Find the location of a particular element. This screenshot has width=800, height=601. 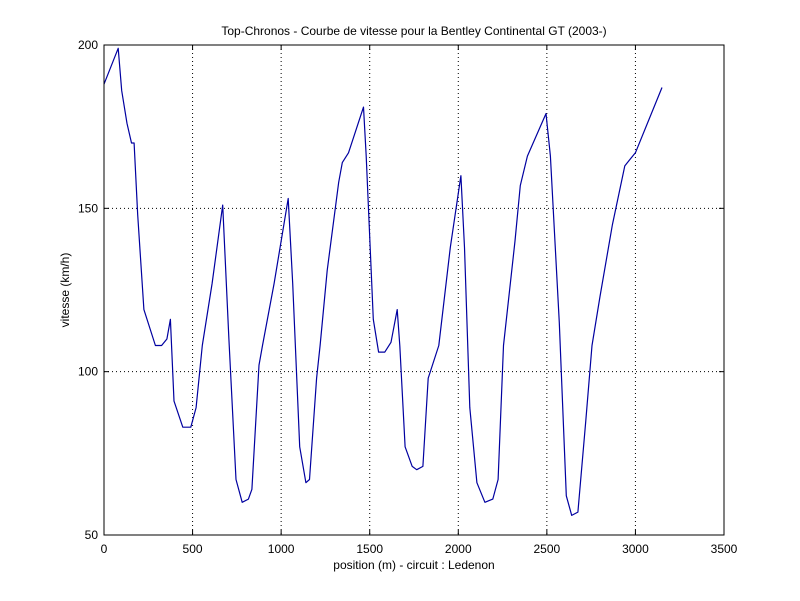

x-tick-label: 0 is located at coordinates (104, 549).